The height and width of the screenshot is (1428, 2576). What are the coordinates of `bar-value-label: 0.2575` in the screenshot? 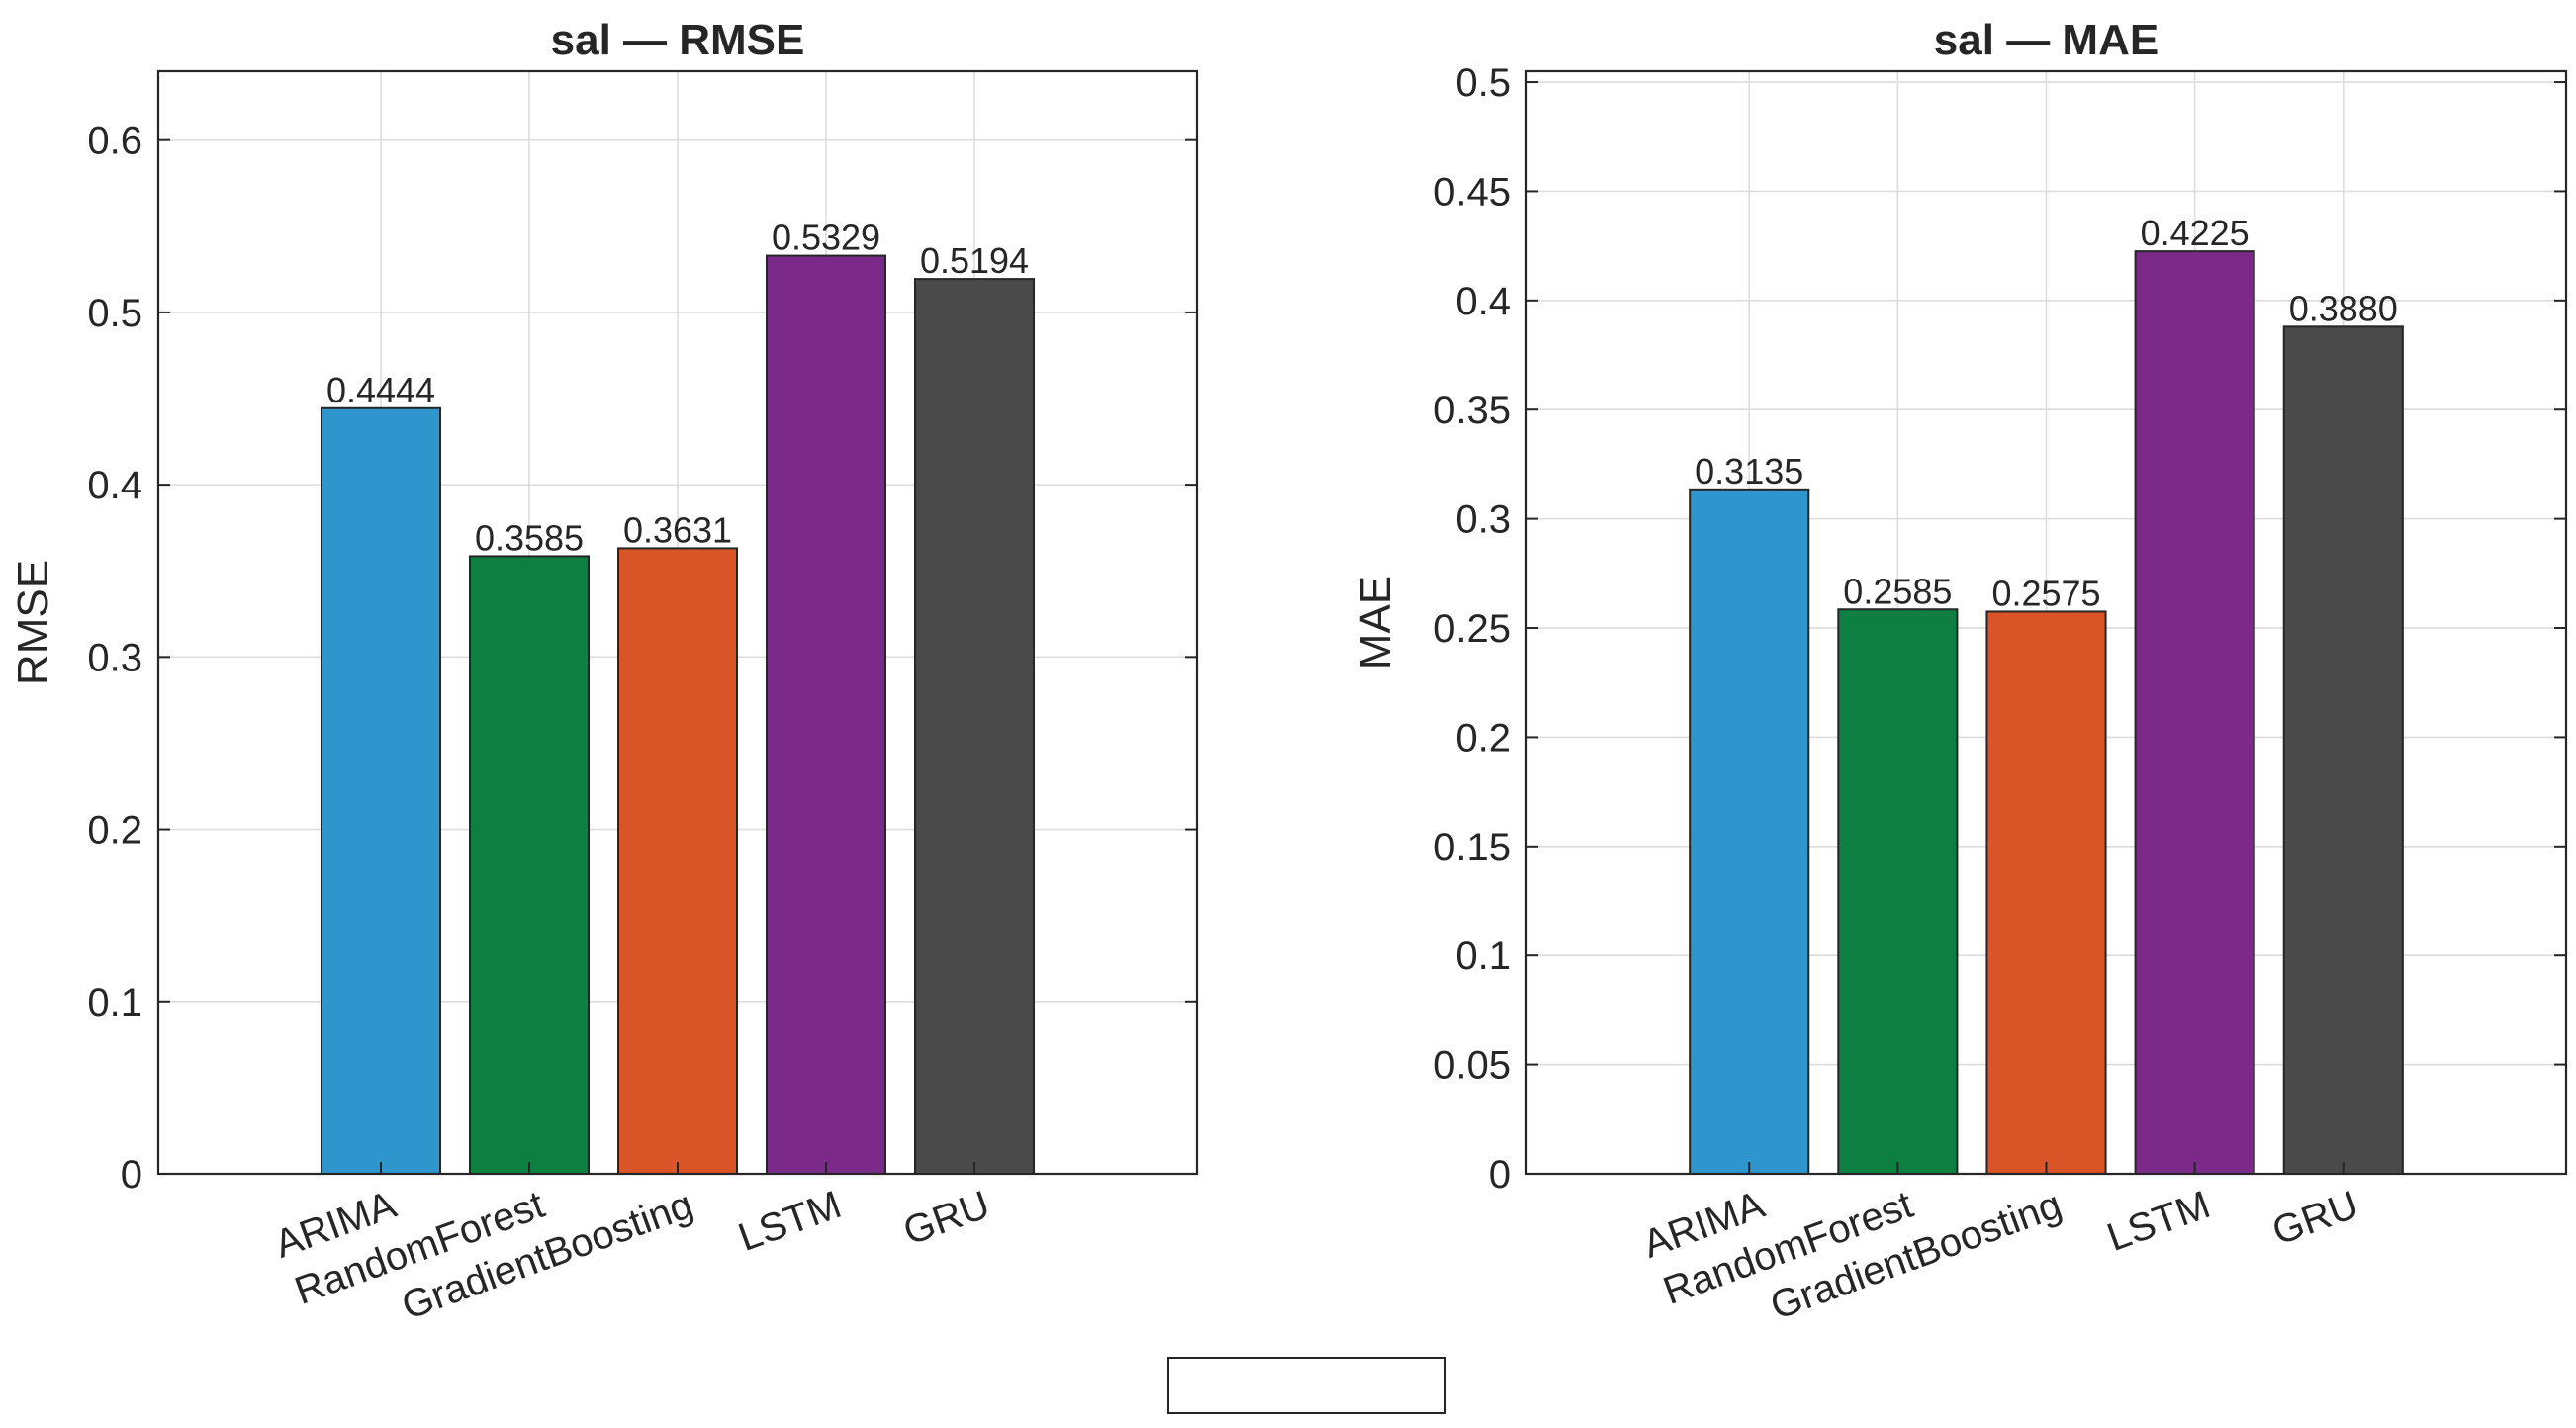 It's located at (2045, 593).